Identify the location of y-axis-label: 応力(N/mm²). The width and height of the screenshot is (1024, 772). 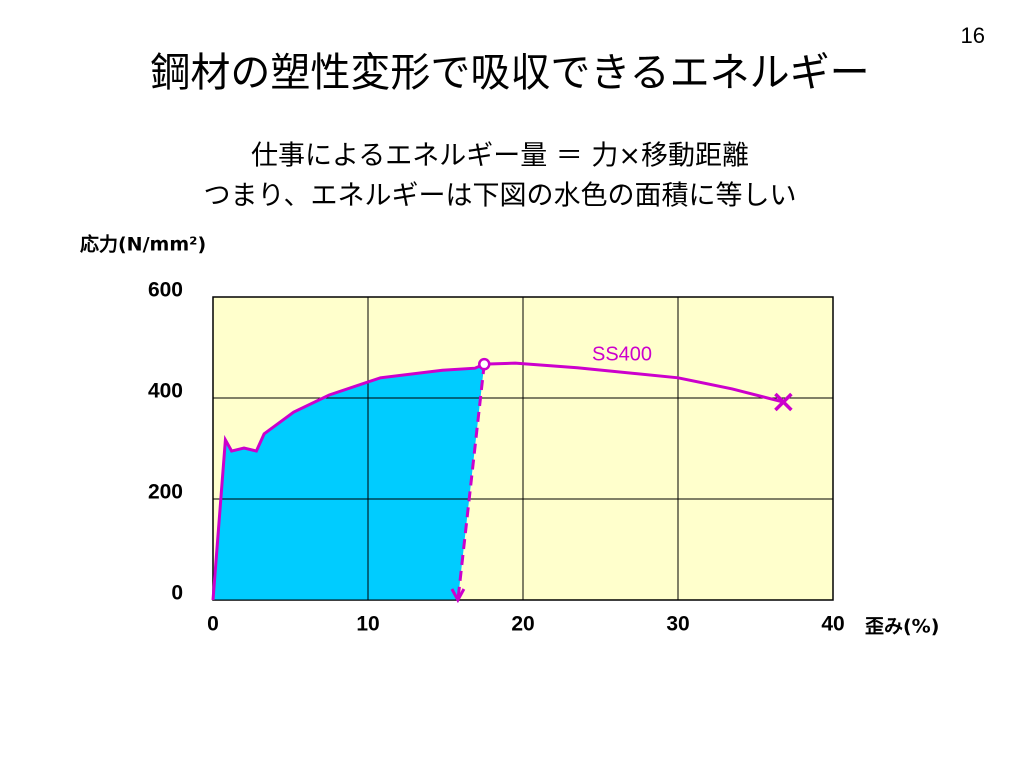
(143, 244).